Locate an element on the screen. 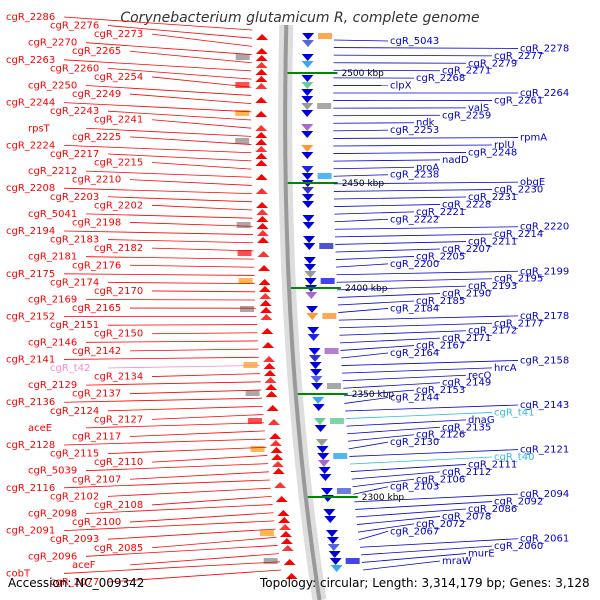  forward-feature-block is located at coordinates (257, 449).